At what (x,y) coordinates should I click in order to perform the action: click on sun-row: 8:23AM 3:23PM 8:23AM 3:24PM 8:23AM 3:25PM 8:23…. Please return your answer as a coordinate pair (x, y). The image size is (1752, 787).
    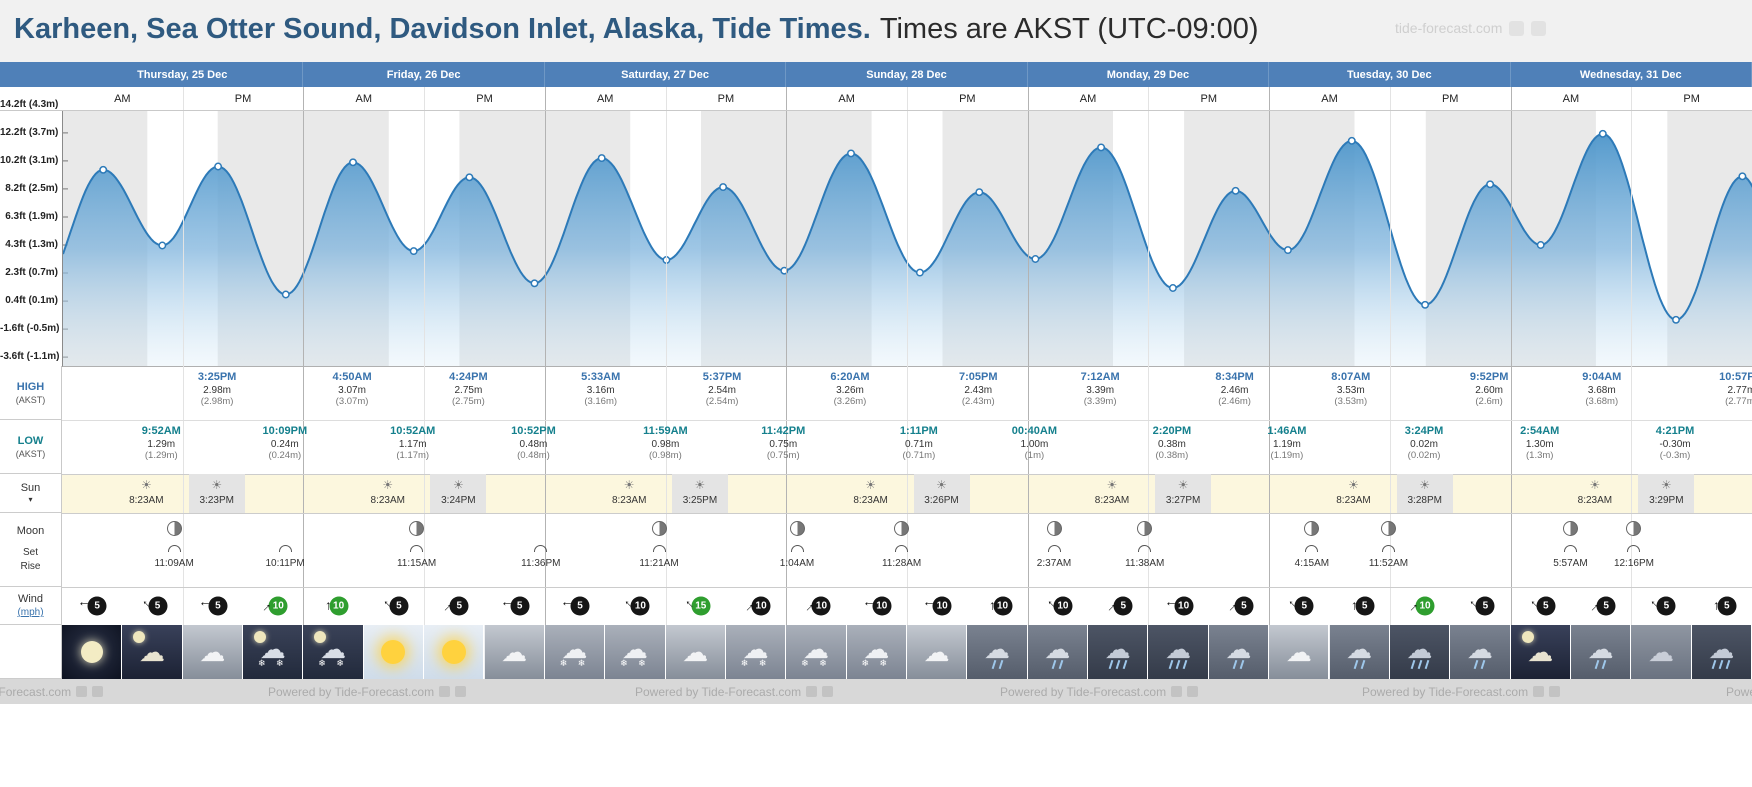
    Looking at the image, I should click on (907, 494).